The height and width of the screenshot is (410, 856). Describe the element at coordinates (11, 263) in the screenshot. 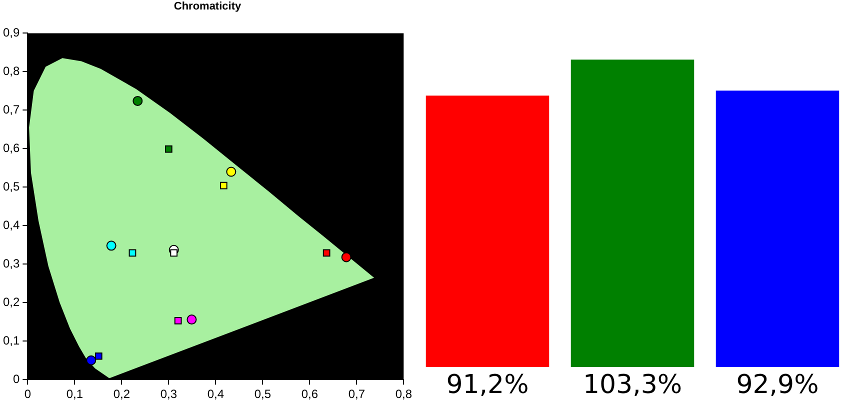

I see `y-tick-label: 0,3` at that location.